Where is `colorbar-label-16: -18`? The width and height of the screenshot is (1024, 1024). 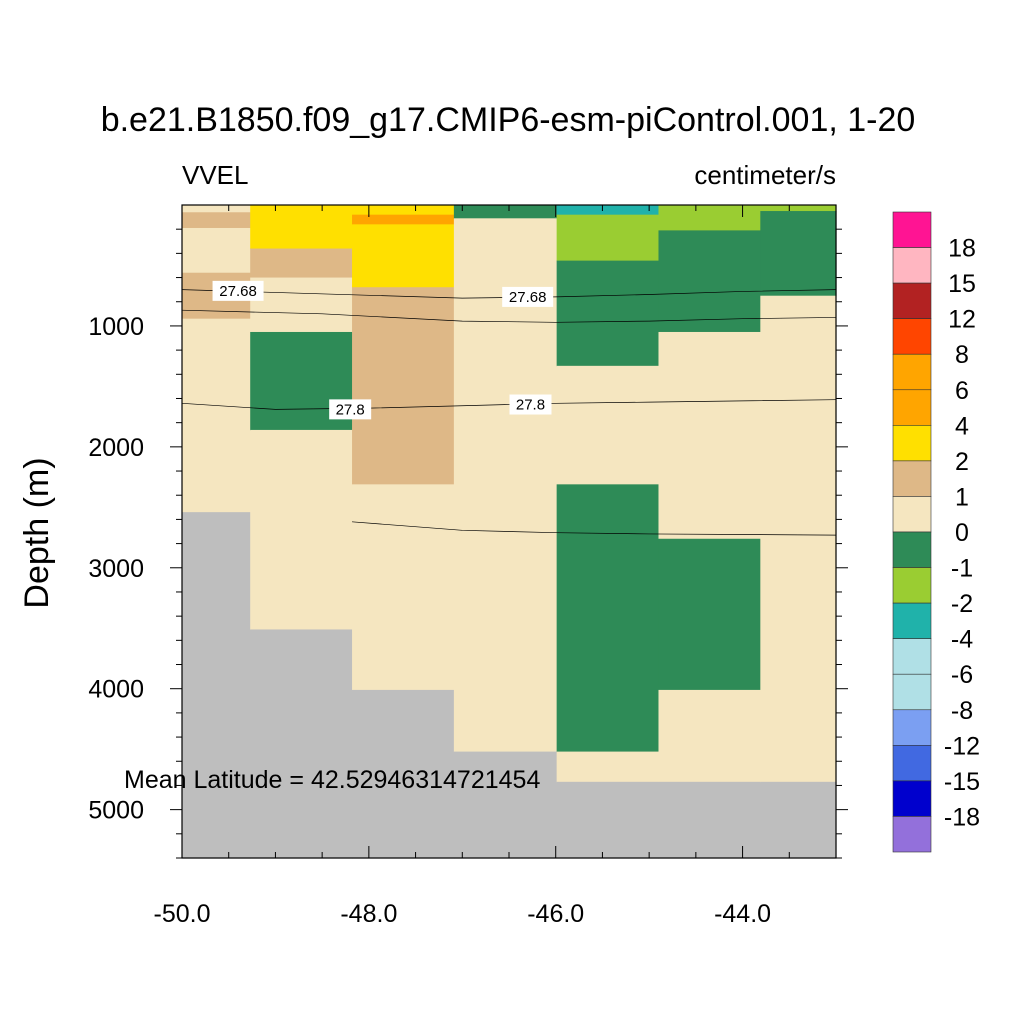 colorbar-label-16: -18 is located at coordinates (962, 817).